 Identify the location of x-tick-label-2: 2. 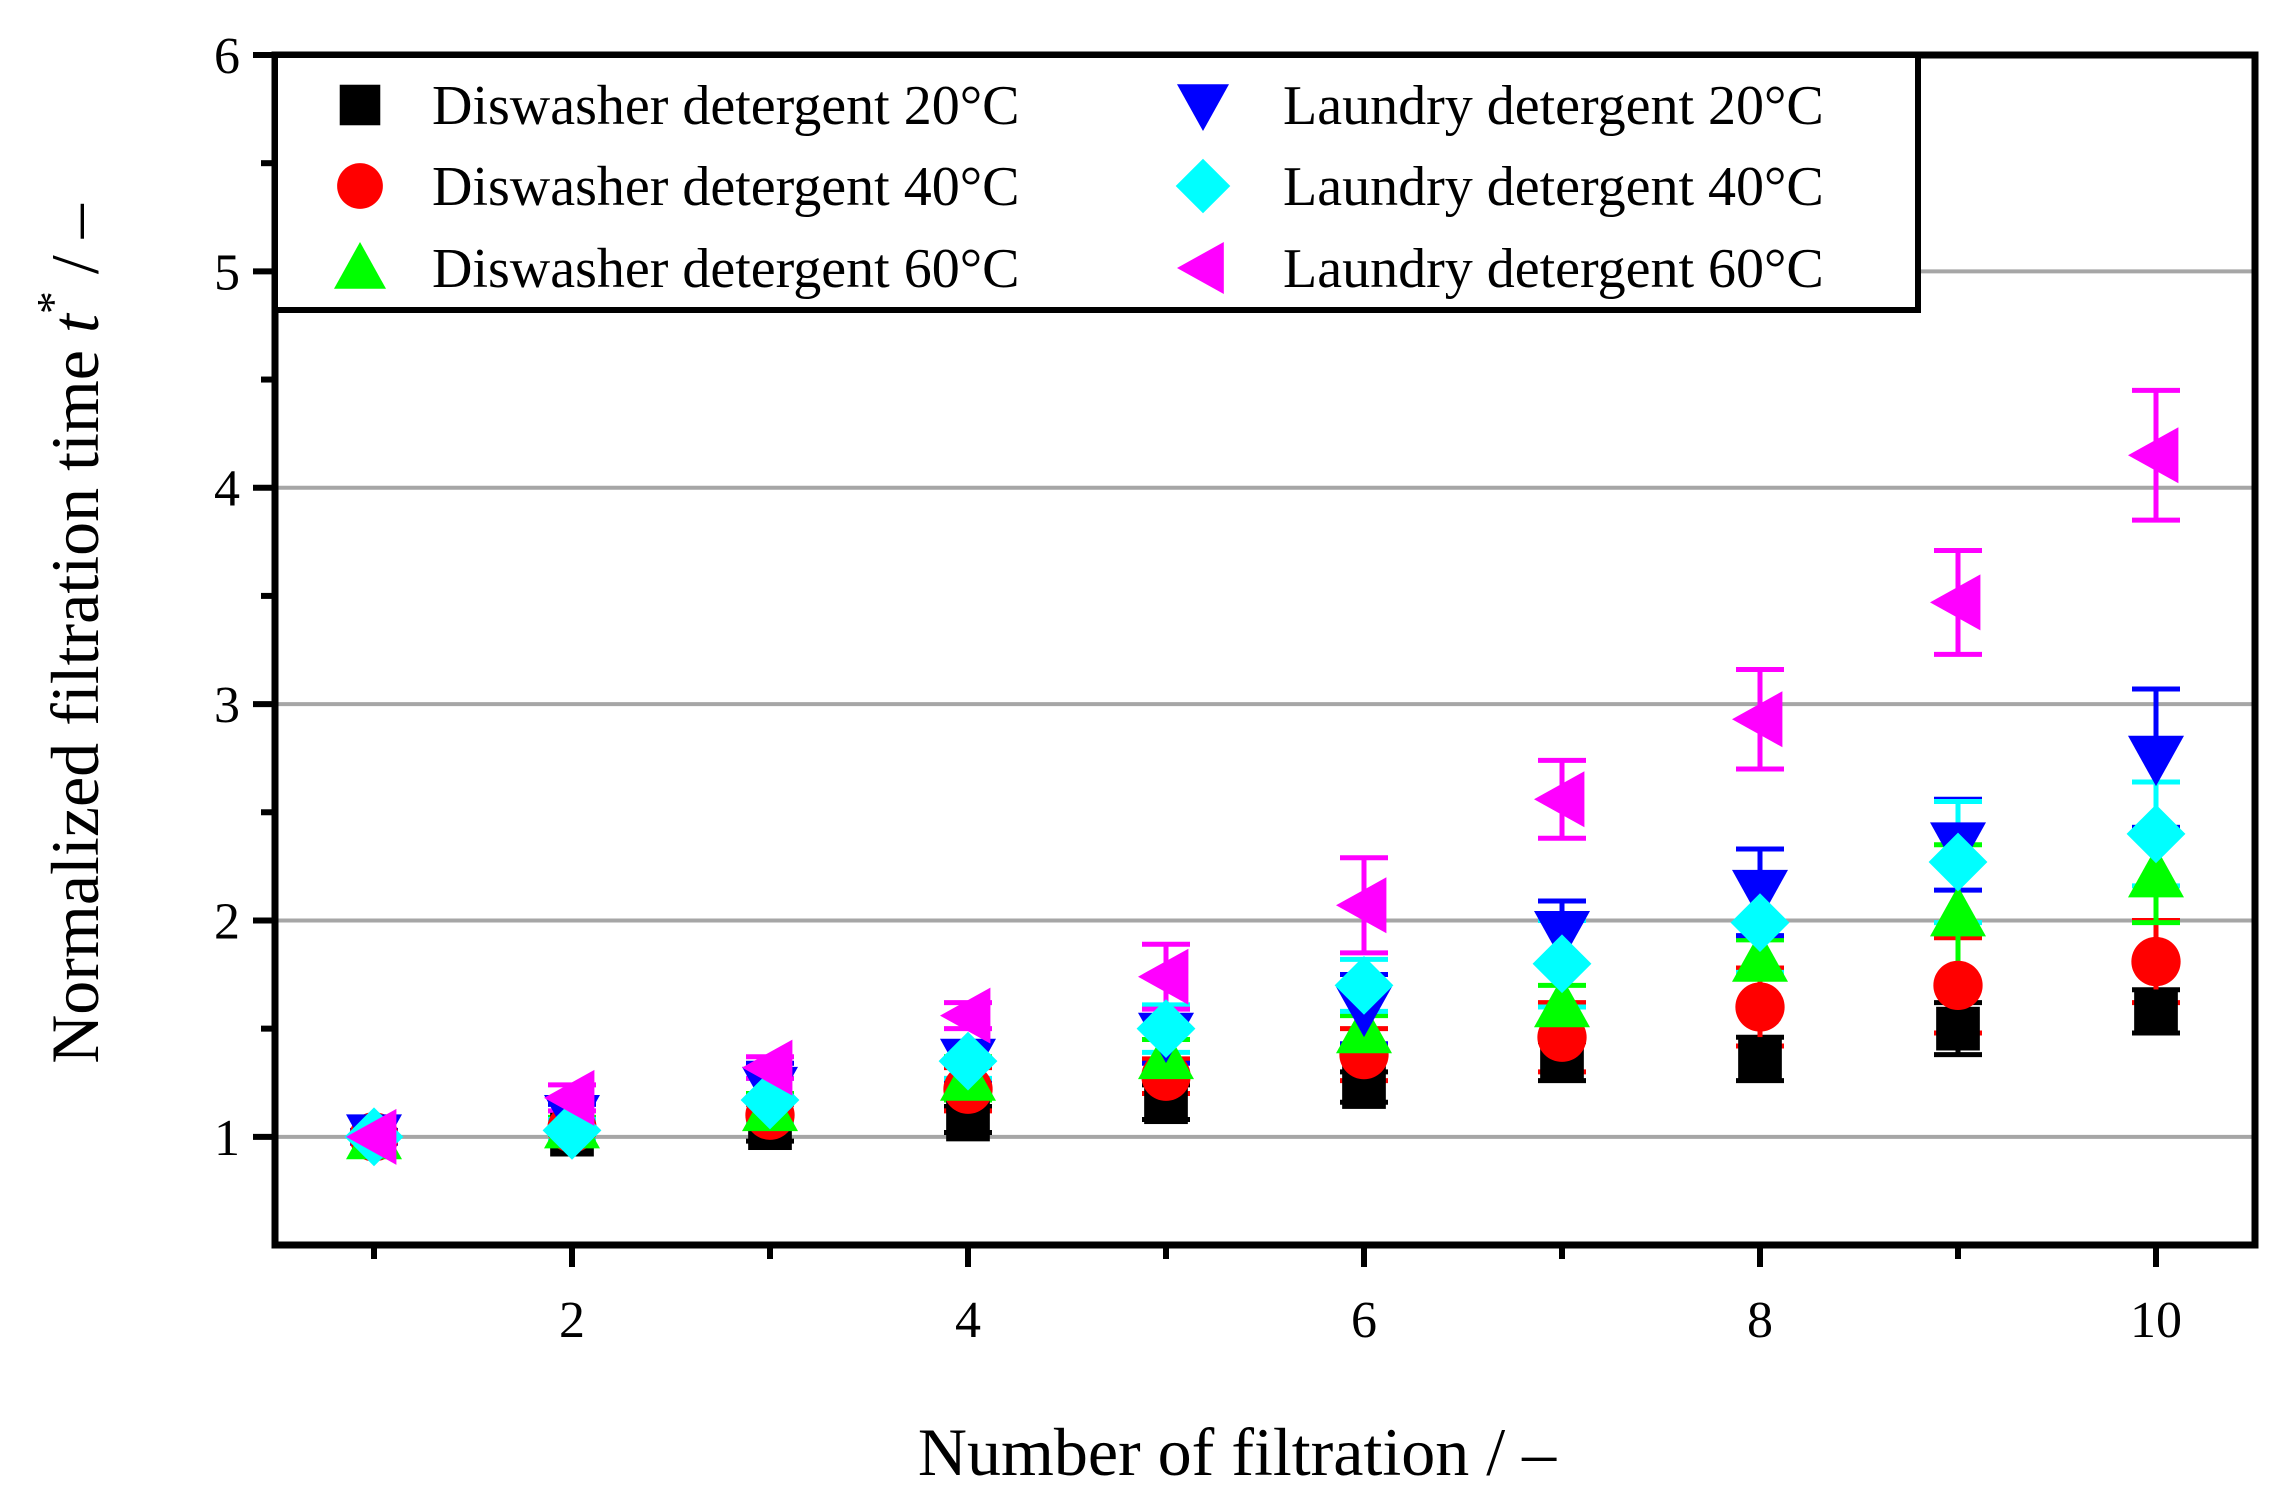
(572, 1320).